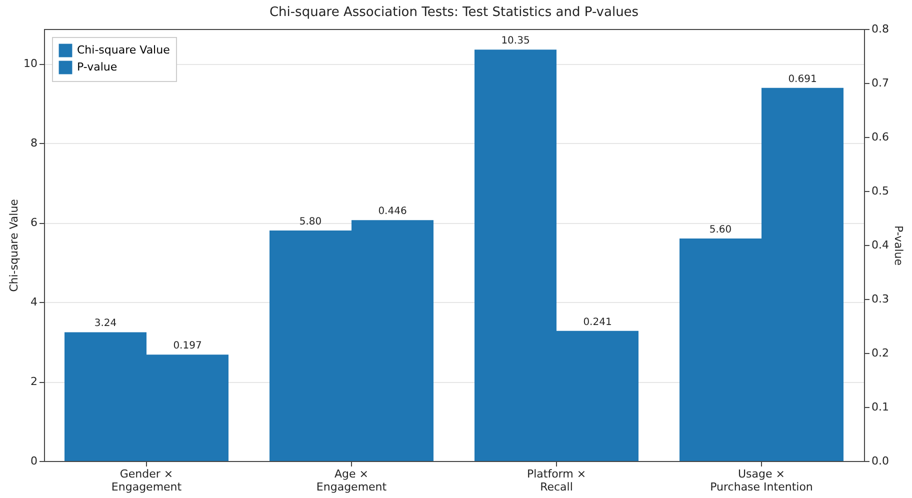 This screenshot has width=912, height=498. What do you see at coordinates (97, 67) in the screenshot?
I see `legend-label: P-value` at bounding box center [97, 67].